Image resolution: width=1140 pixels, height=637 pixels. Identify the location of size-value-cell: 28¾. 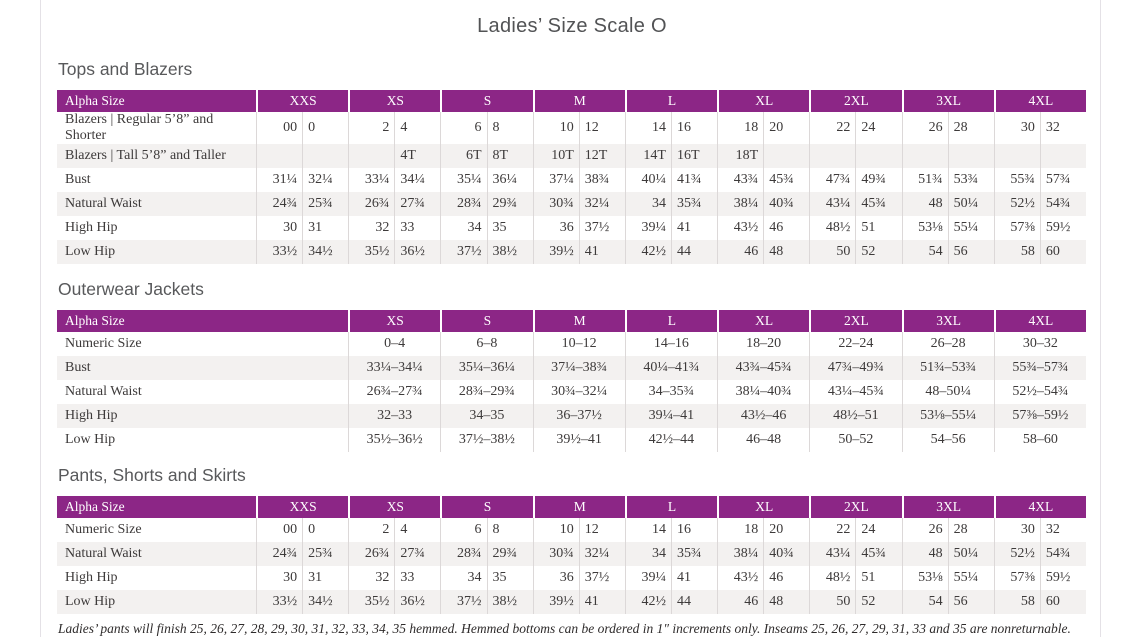
(463, 204).